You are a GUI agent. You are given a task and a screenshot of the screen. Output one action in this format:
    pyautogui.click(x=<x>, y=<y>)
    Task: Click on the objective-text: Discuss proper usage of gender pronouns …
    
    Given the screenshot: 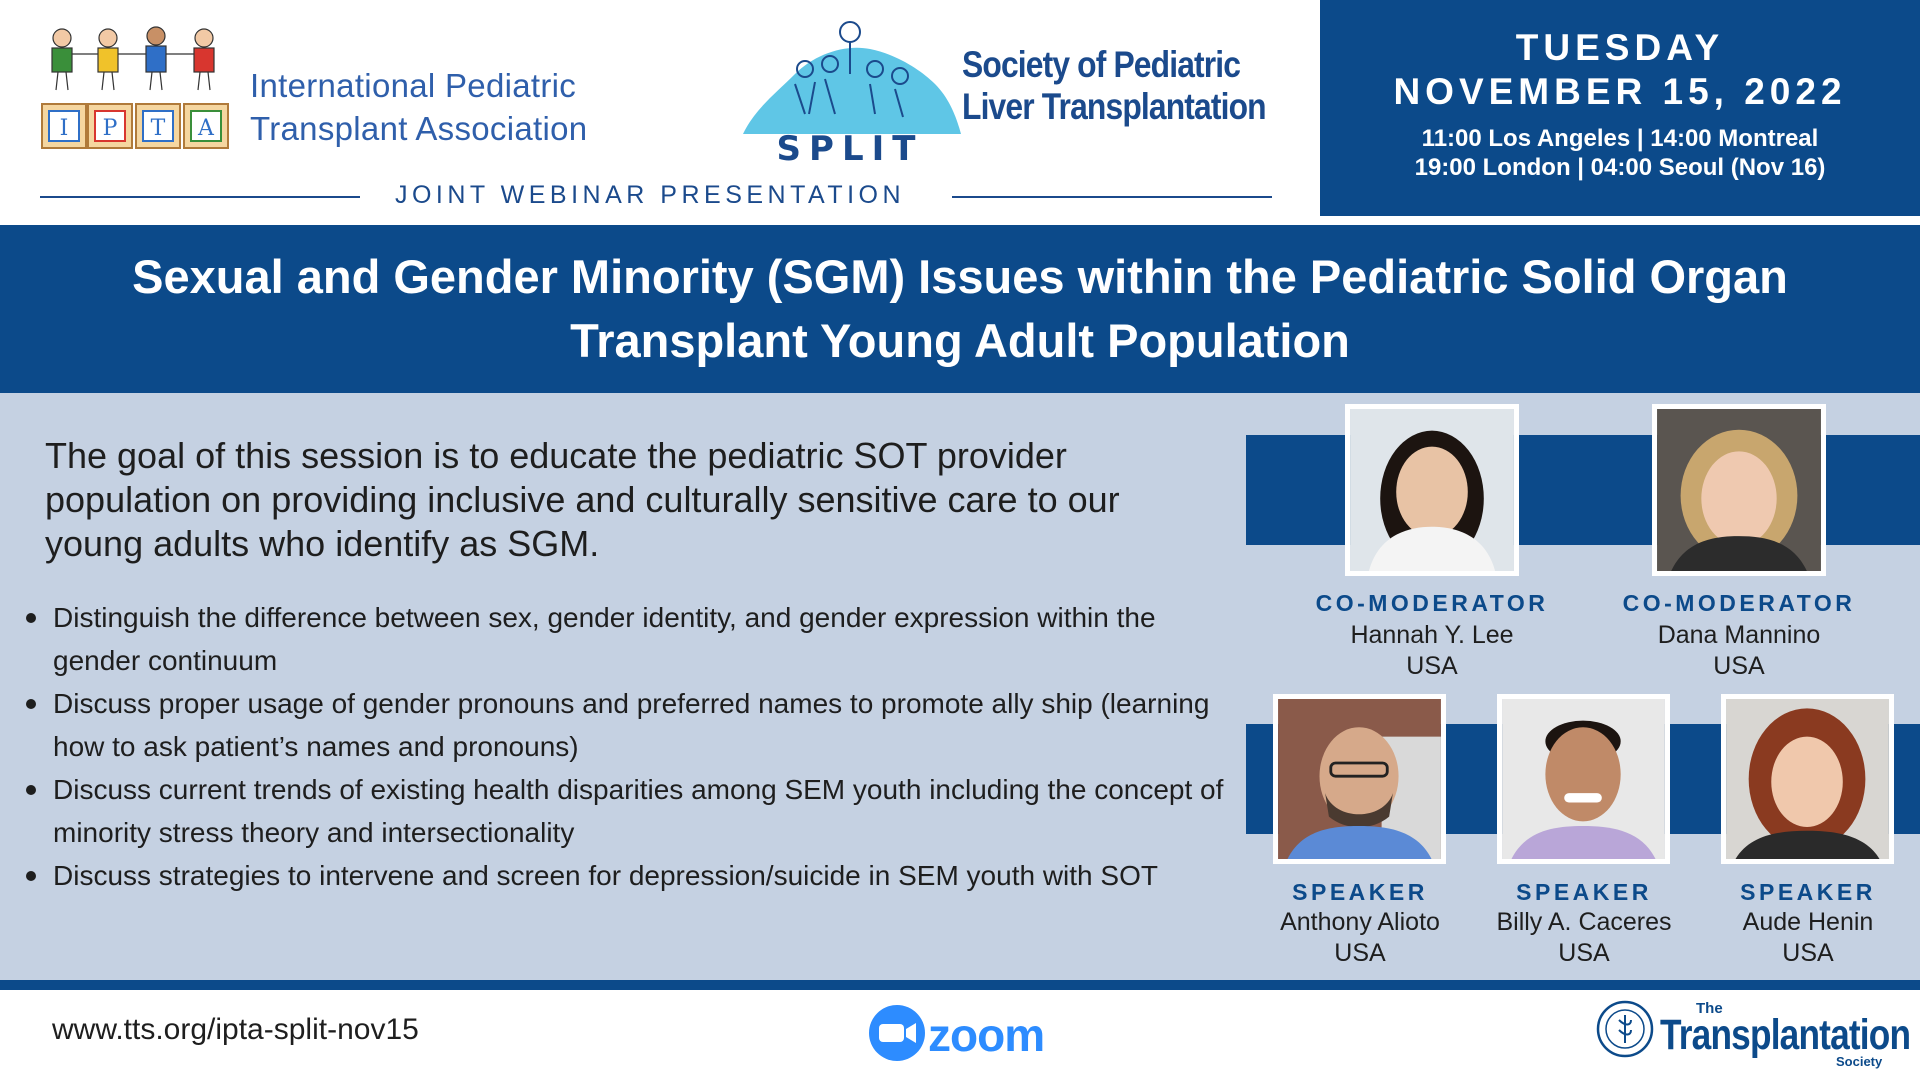 What is the action you would take?
    pyautogui.click(x=631, y=725)
    